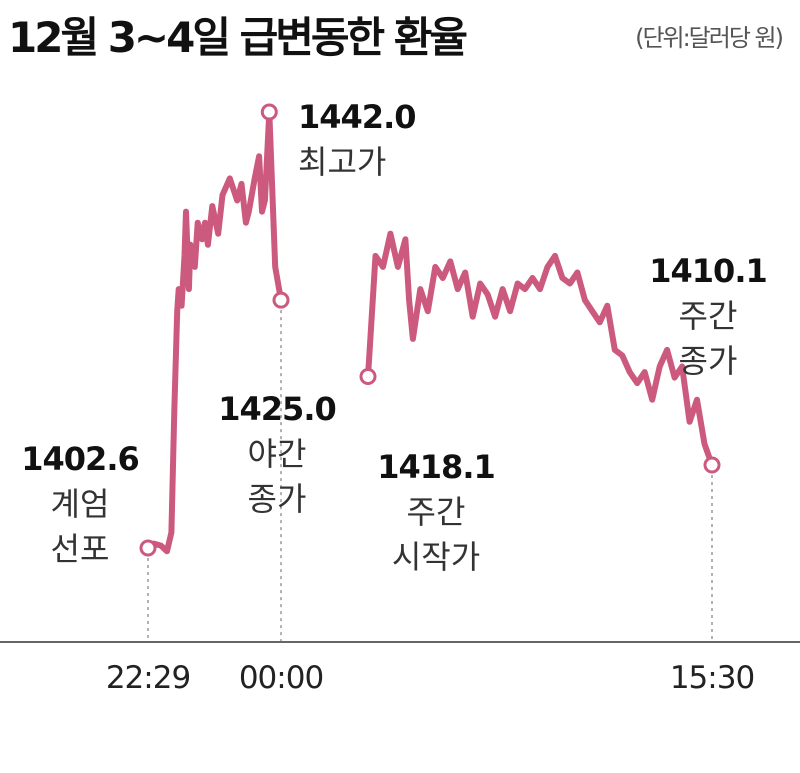 Image resolution: width=800 pixels, height=773 pixels. Describe the element at coordinates (238, 37) in the screenshot. I see `chart-title: 12월 3~4일 급변동한 환율` at that location.